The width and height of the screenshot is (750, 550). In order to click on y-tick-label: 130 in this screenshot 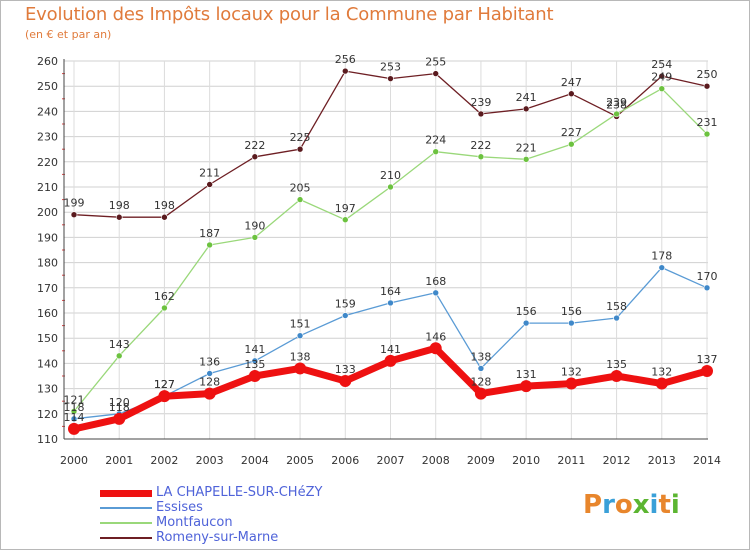, I will do `click(47, 389)`.